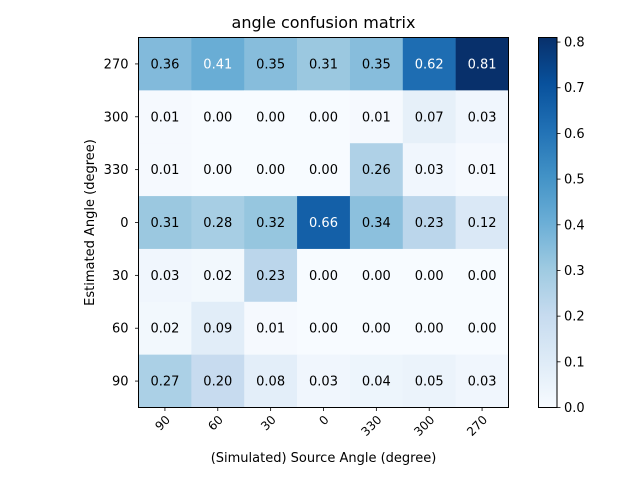 The height and width of the screenshot is (480, 640). Describe the element at coordinates (120, 382) in the screenshot. I see `y-tick-label: 90` at that location.